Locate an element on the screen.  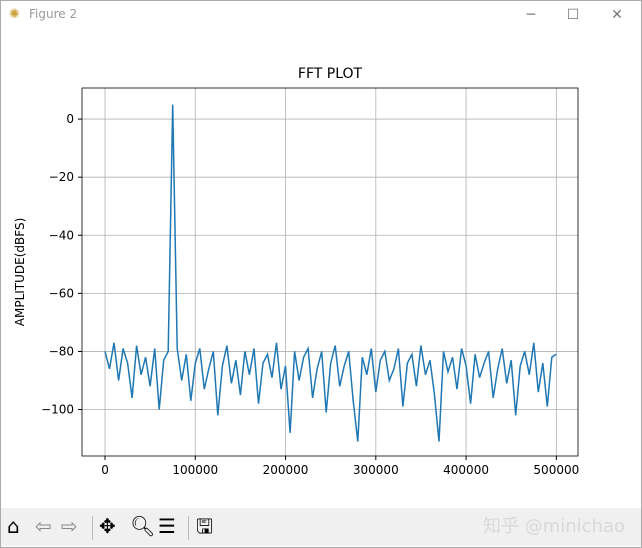
x-tick-label: 100000 is located at coordinates (195, 470).